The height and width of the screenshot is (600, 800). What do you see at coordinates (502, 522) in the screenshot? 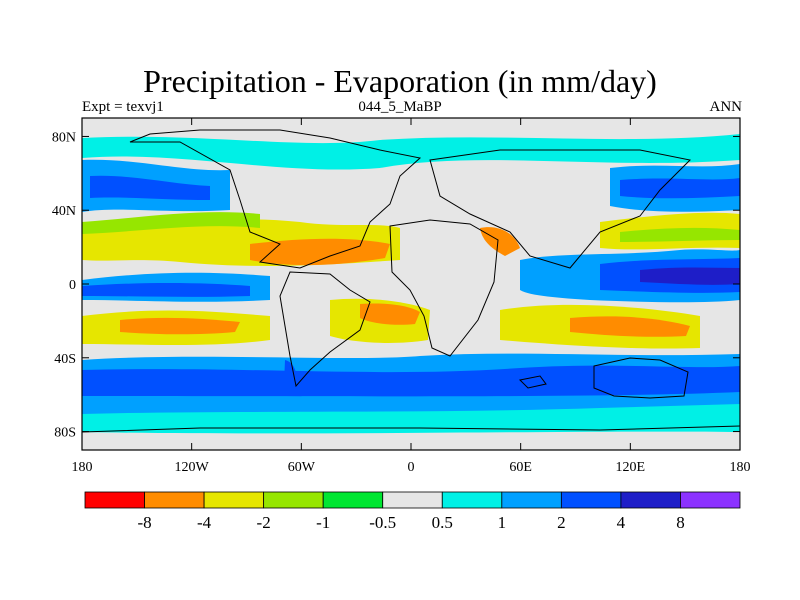
I see `colorbar-label: 1` at bounding box center [502, 522].